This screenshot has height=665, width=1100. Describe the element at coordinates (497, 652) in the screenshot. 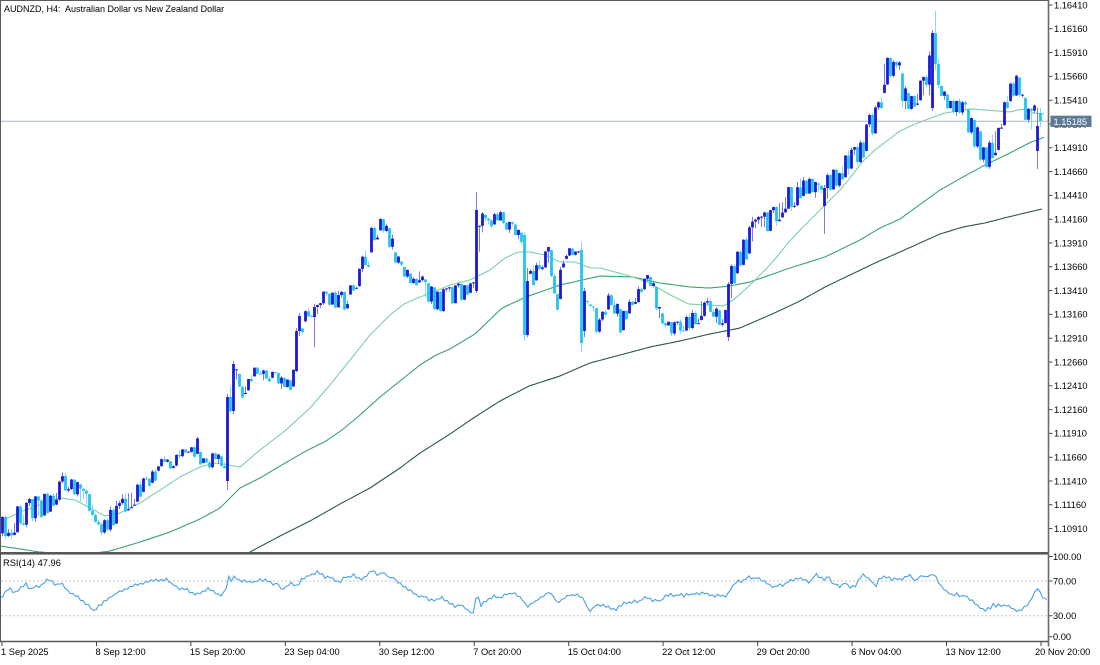

I see `svg-text: 7 Oct 20:00` at that location.